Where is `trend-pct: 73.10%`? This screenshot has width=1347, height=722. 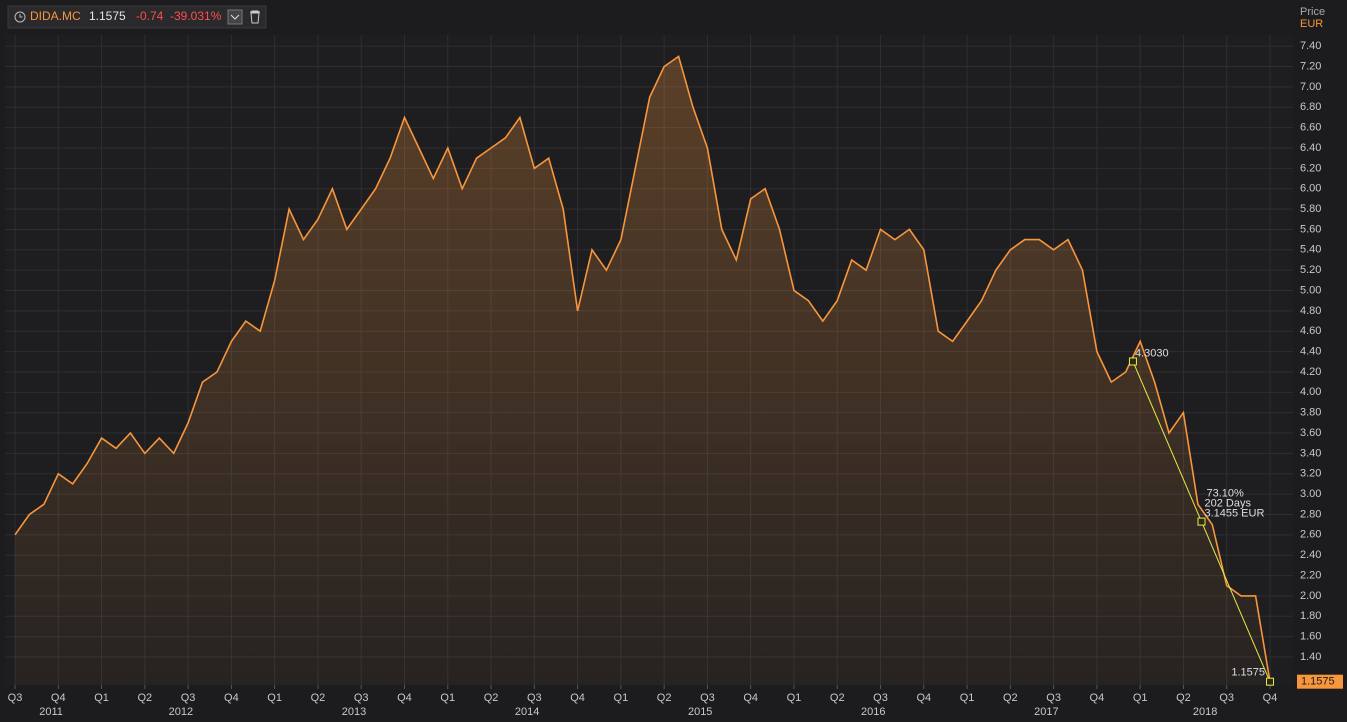 trend-pct: 73.10% is located at coordinates (1225, 494).